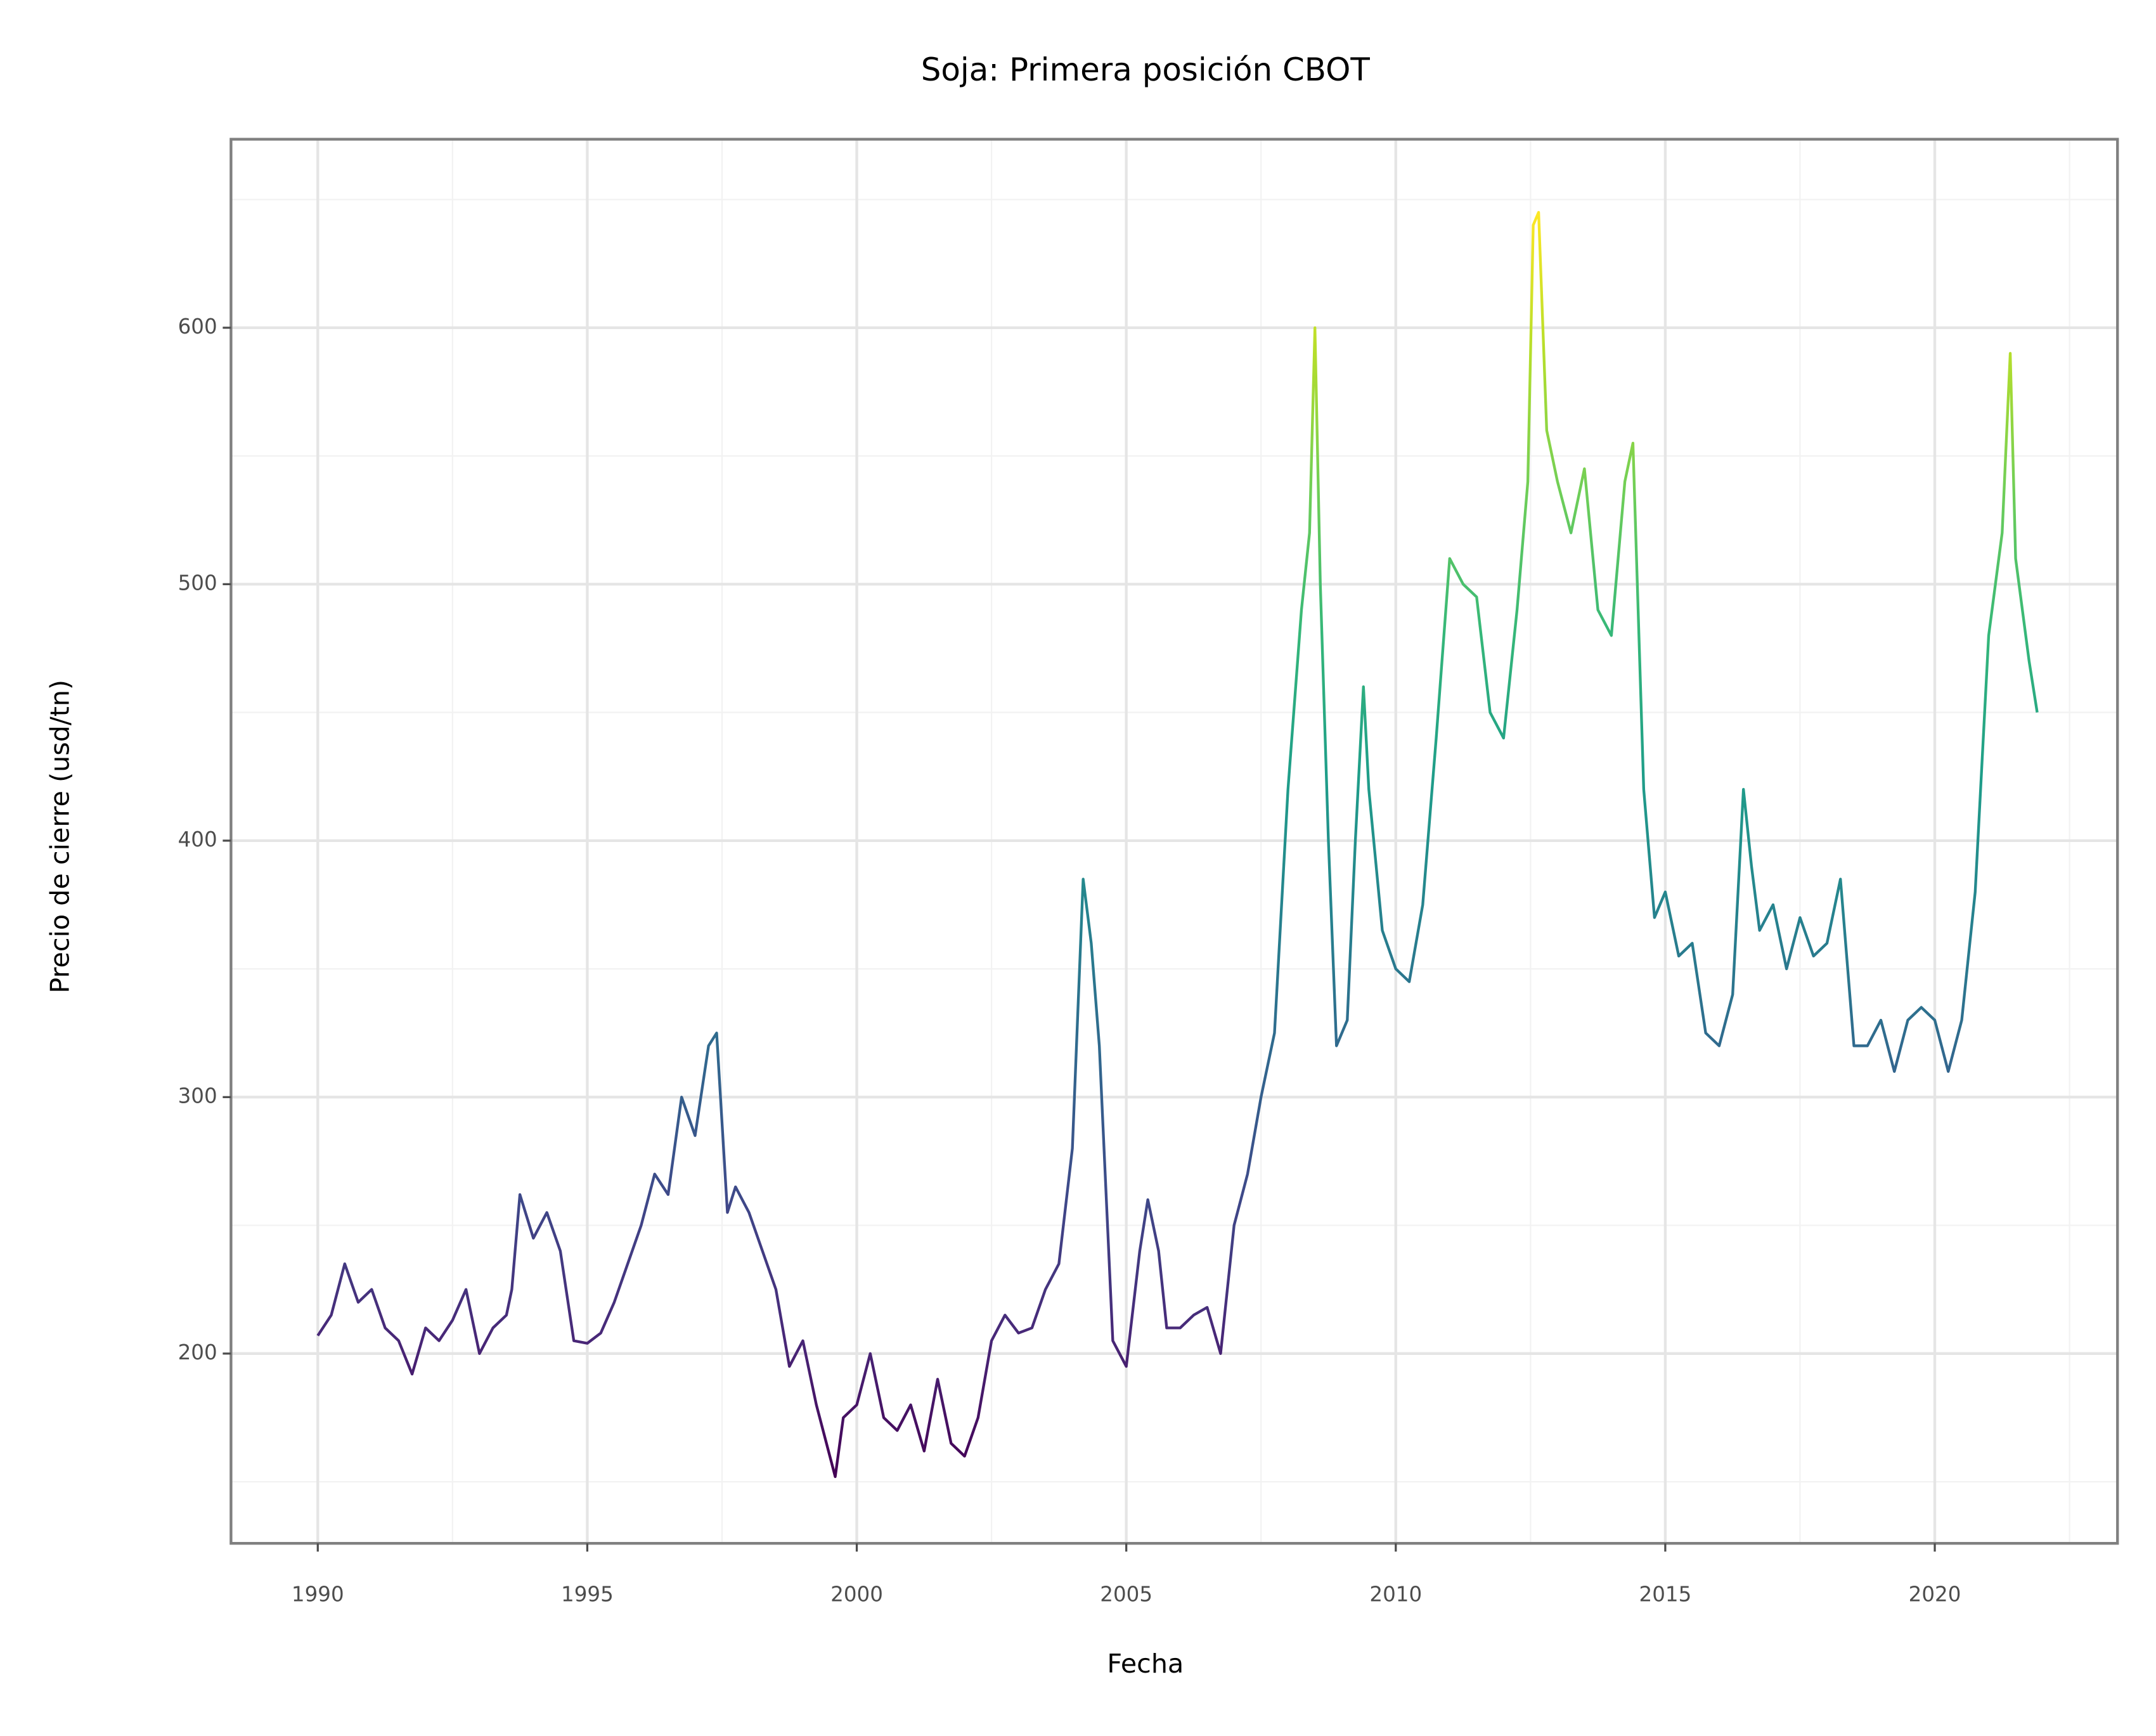 The height and width of the screenshot is (1736, 2156). I want to click on x-tick-label: 2010, so click(1395, 1595).